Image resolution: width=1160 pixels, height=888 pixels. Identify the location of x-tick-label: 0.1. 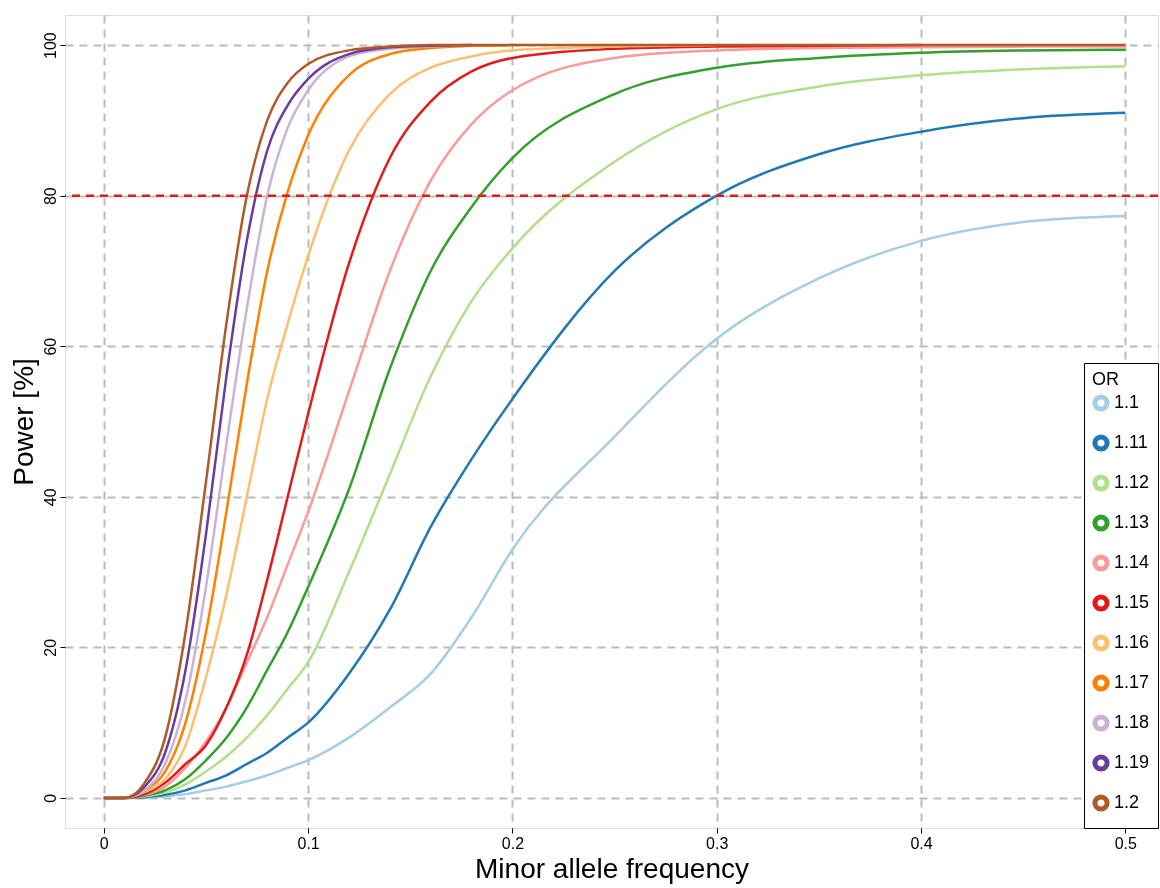
(308, 843).